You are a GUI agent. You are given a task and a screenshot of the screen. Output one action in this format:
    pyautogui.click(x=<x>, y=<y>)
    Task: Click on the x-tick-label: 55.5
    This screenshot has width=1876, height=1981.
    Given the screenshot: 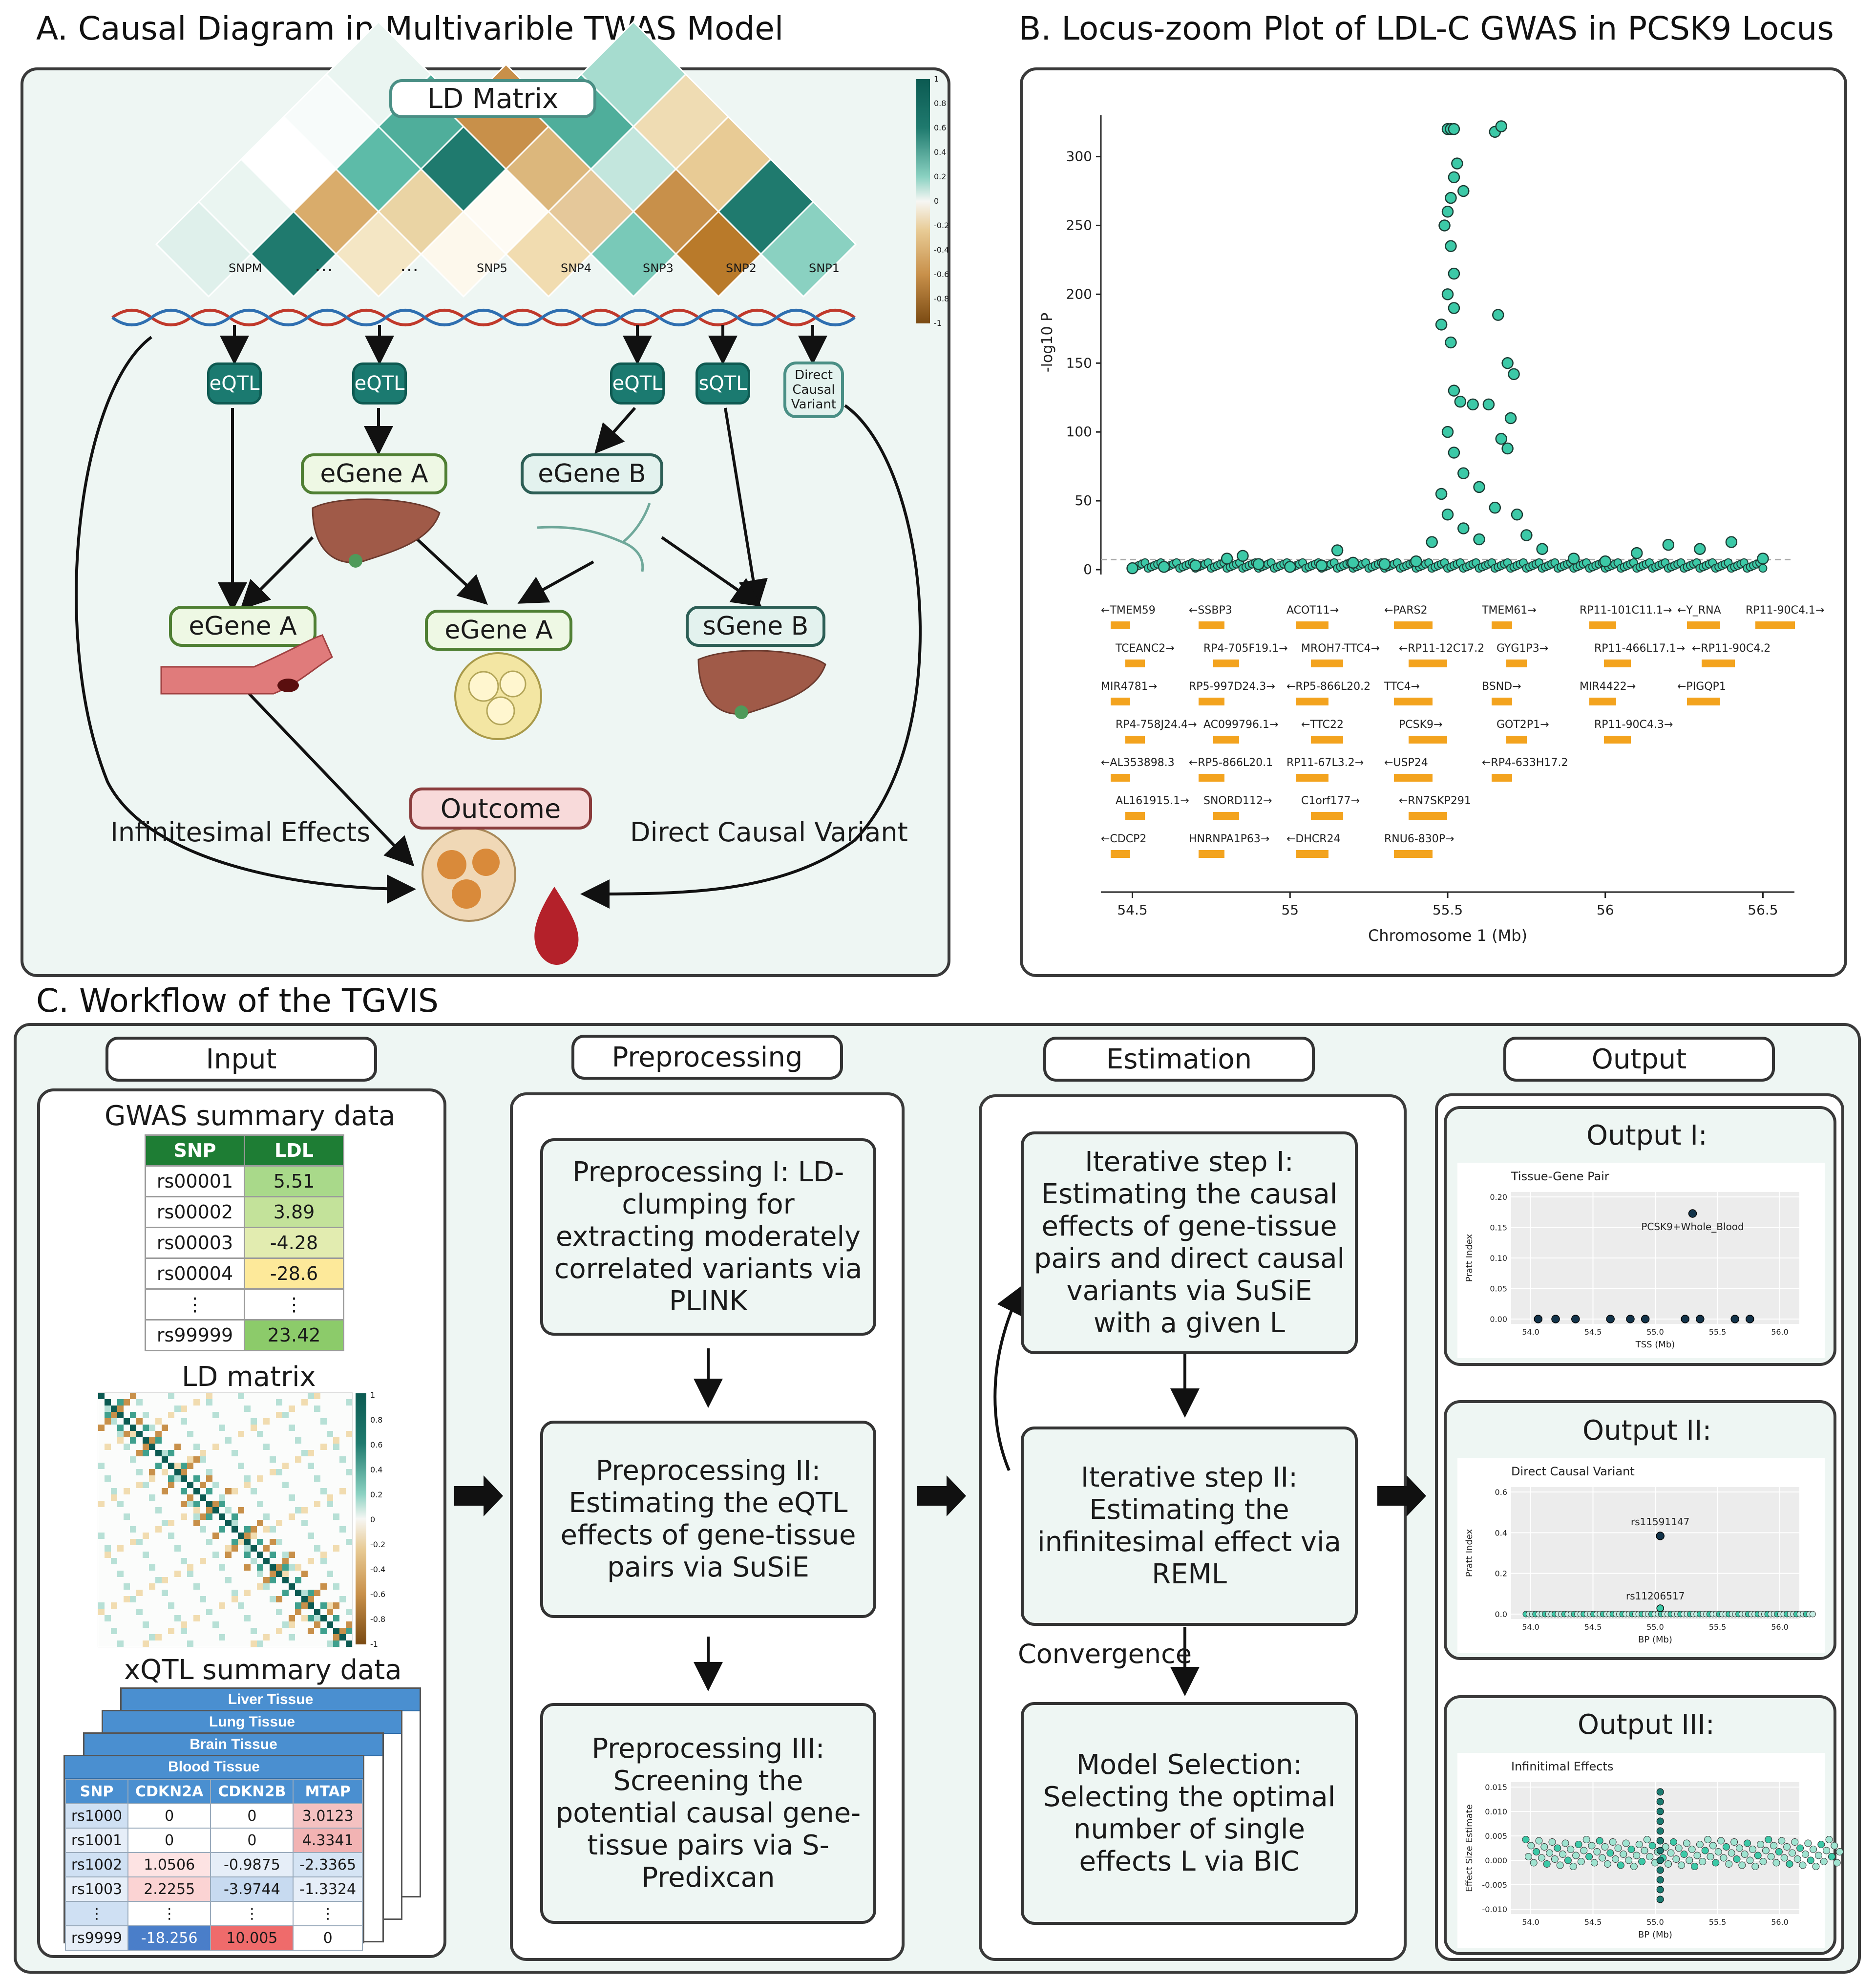 What is the action you would take?
    pyautogui.click(x=1718, y=1627)
    